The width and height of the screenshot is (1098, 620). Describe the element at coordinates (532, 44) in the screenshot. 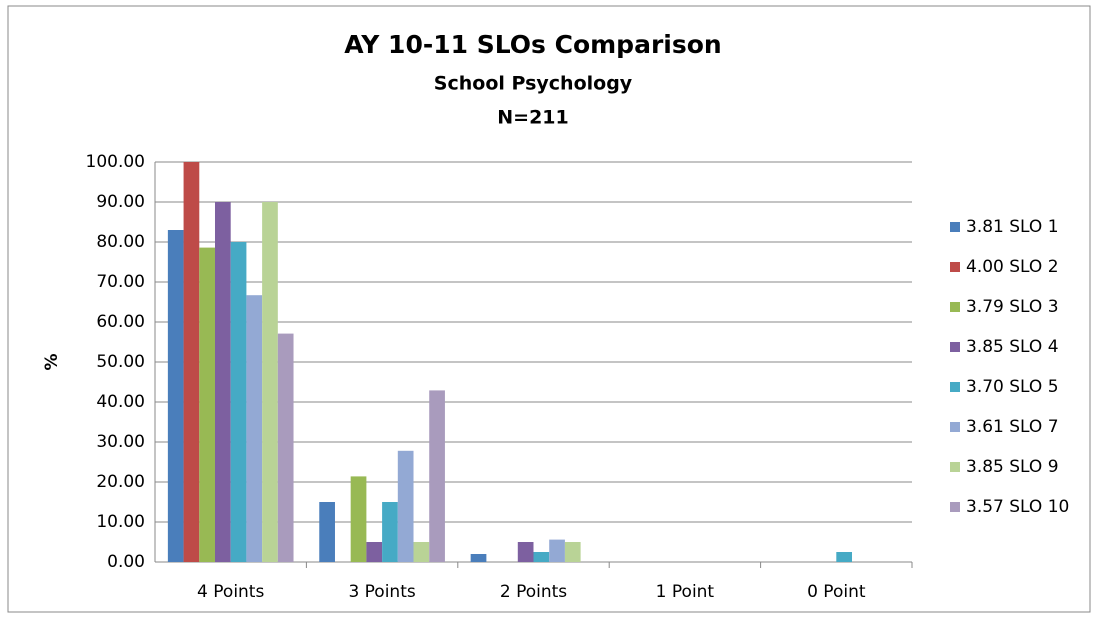

I see `chart-title: AY 10-11 SLOs Comparison` at that location.